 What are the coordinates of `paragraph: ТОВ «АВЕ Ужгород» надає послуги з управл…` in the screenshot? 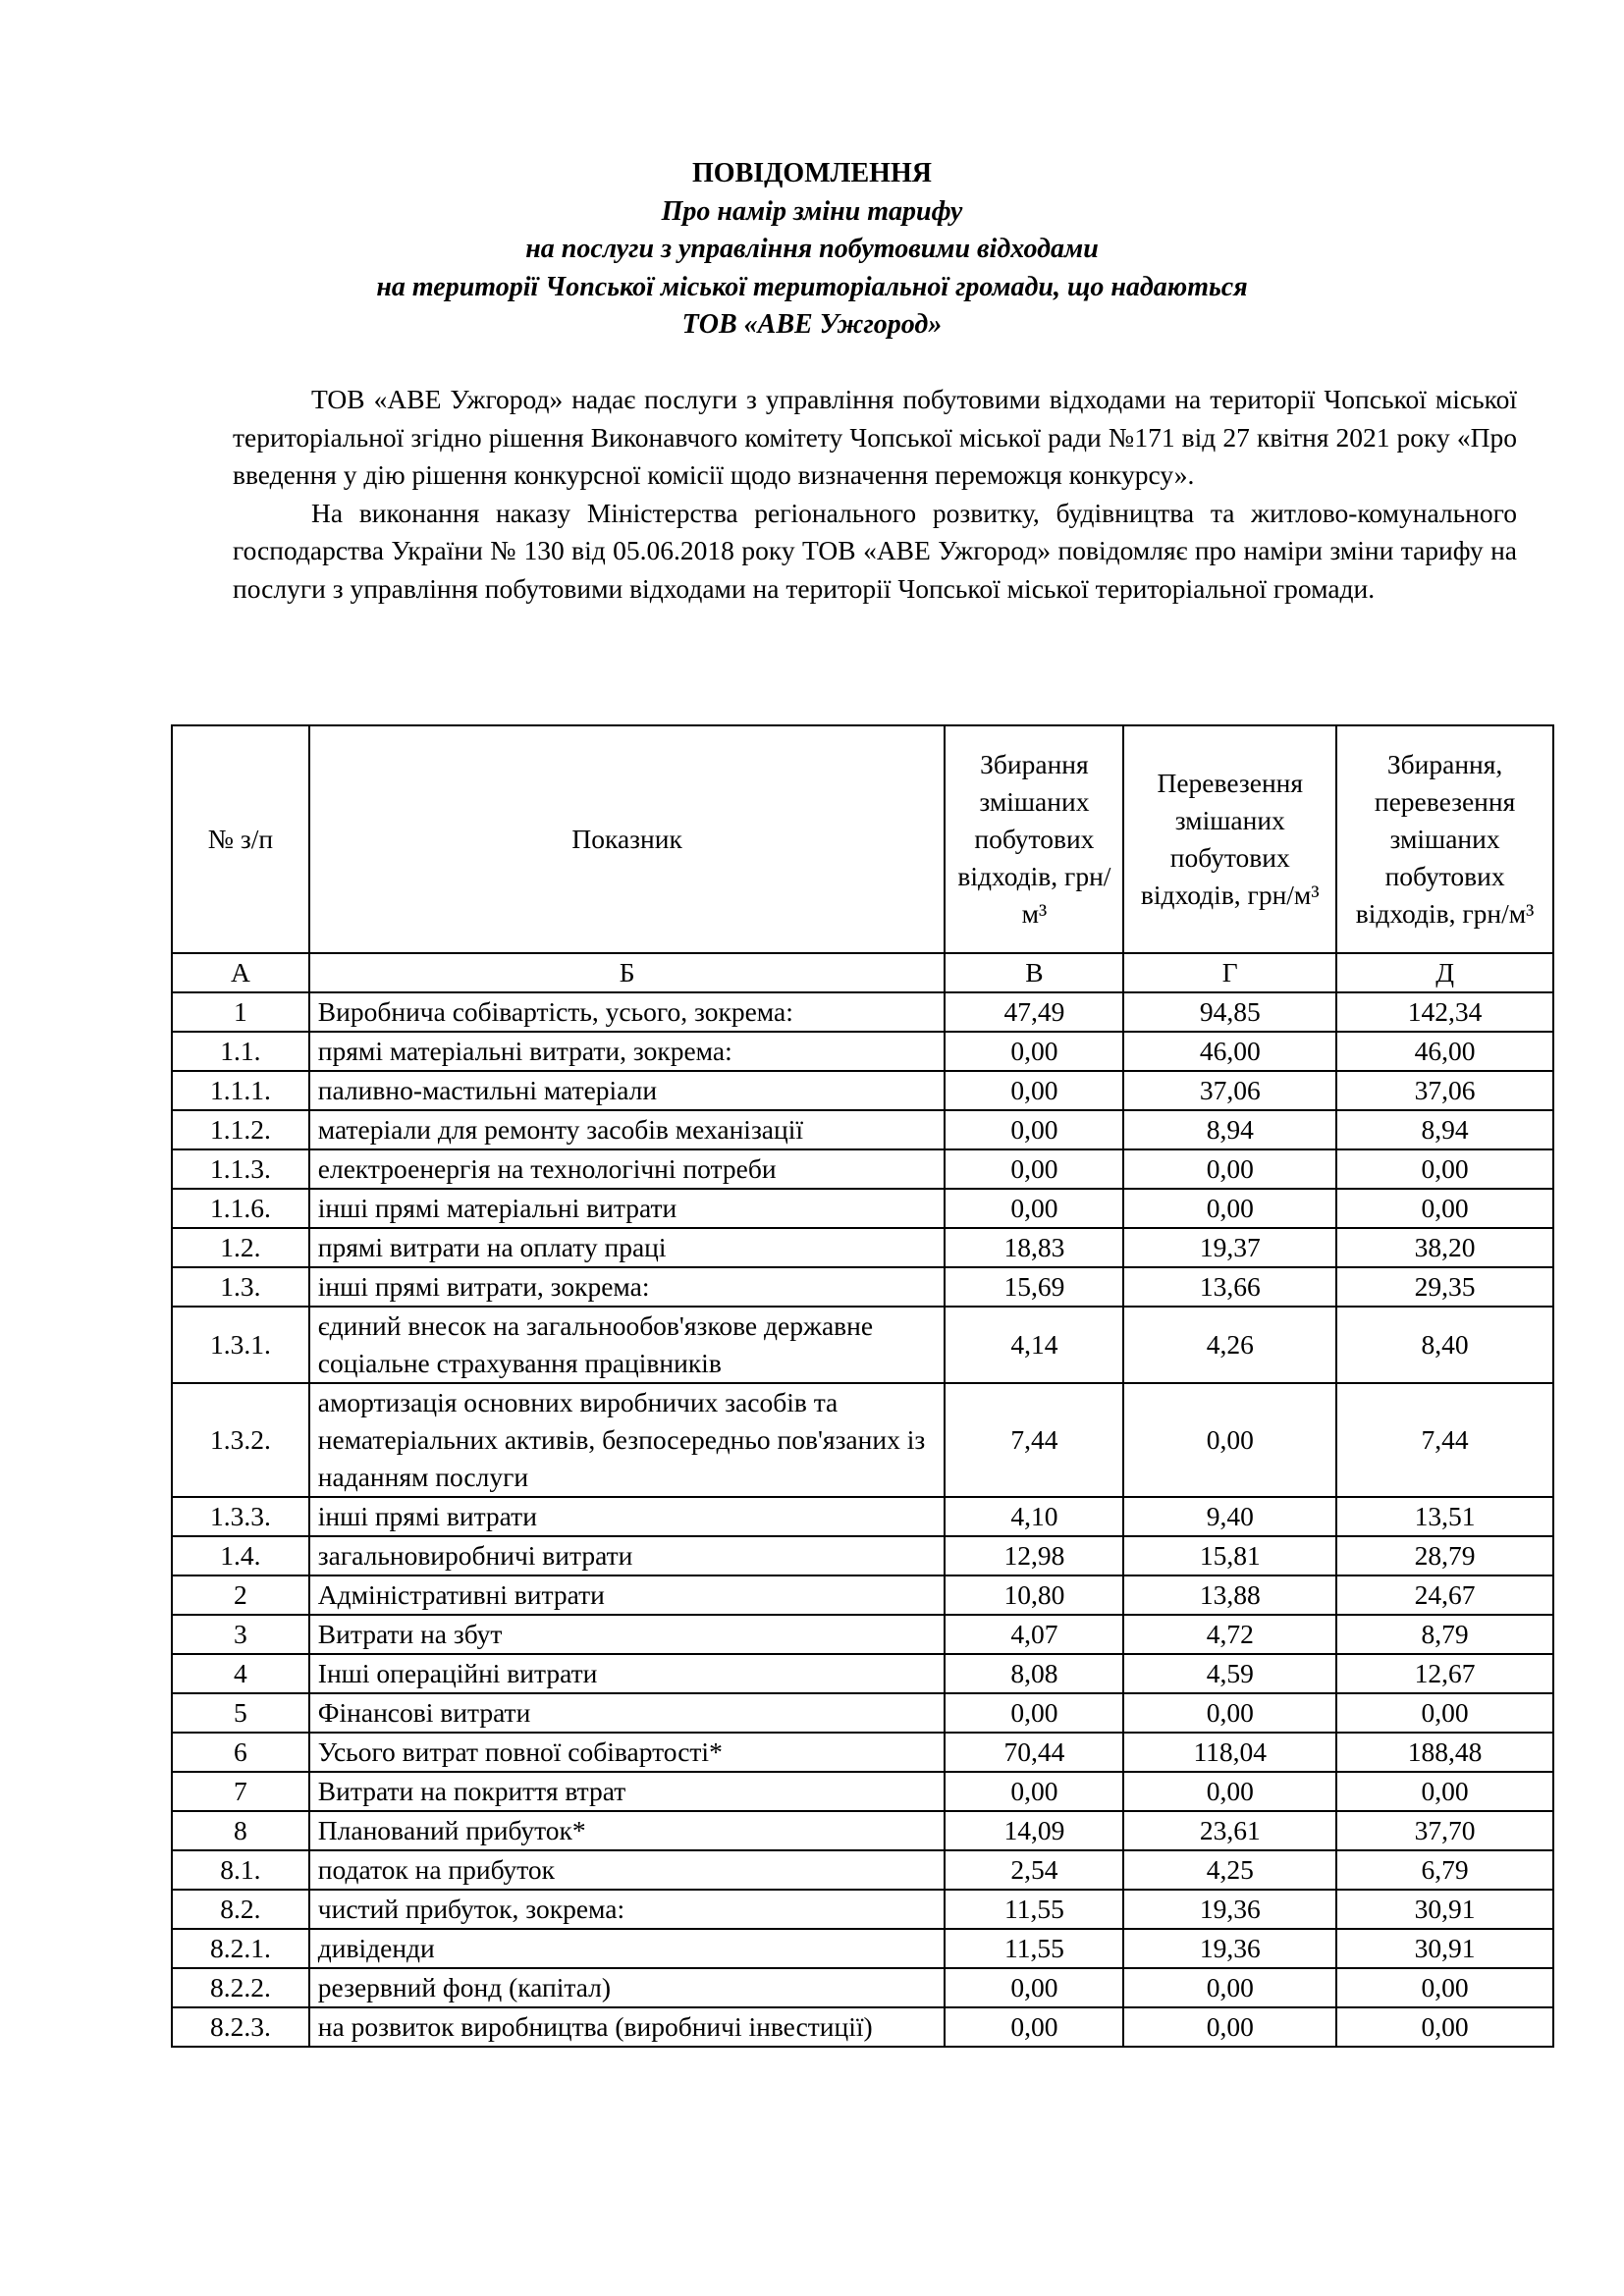 It's located at (875, 437).